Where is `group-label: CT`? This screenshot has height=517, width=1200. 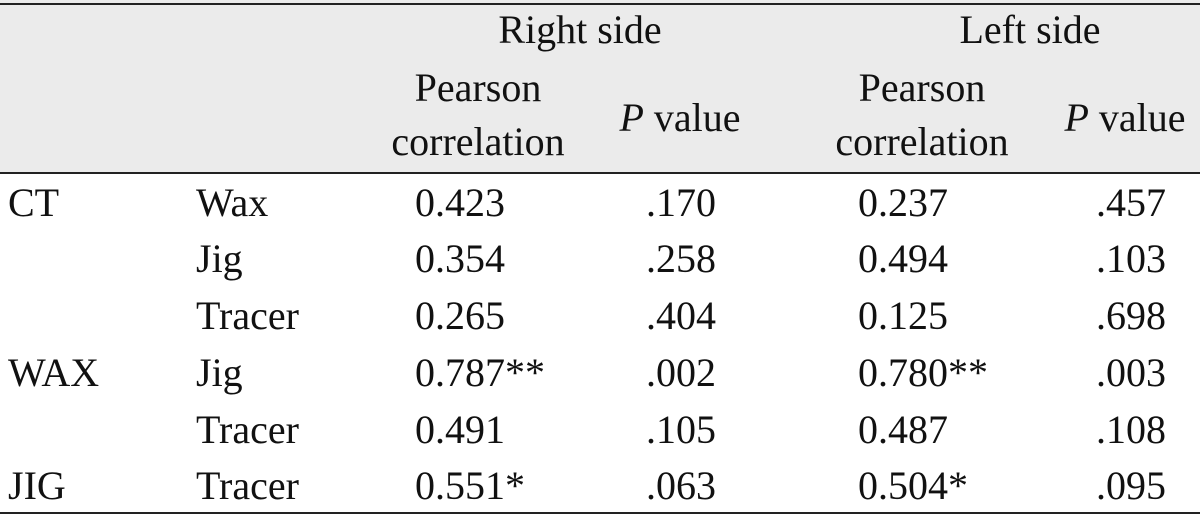 group-label: CT is located at coordinates (34, 202).